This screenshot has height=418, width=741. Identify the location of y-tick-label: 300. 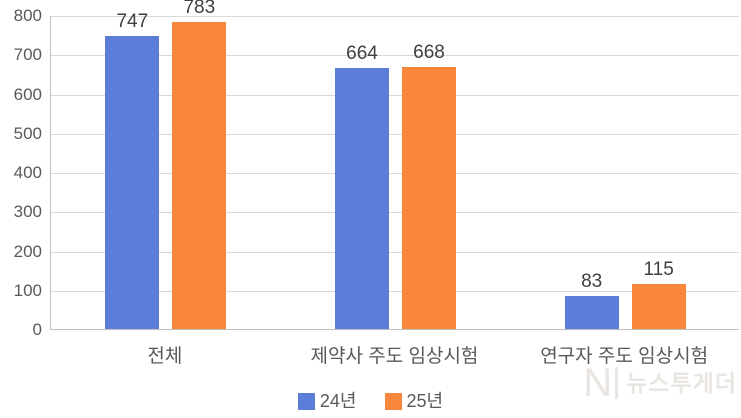
(27, 212).